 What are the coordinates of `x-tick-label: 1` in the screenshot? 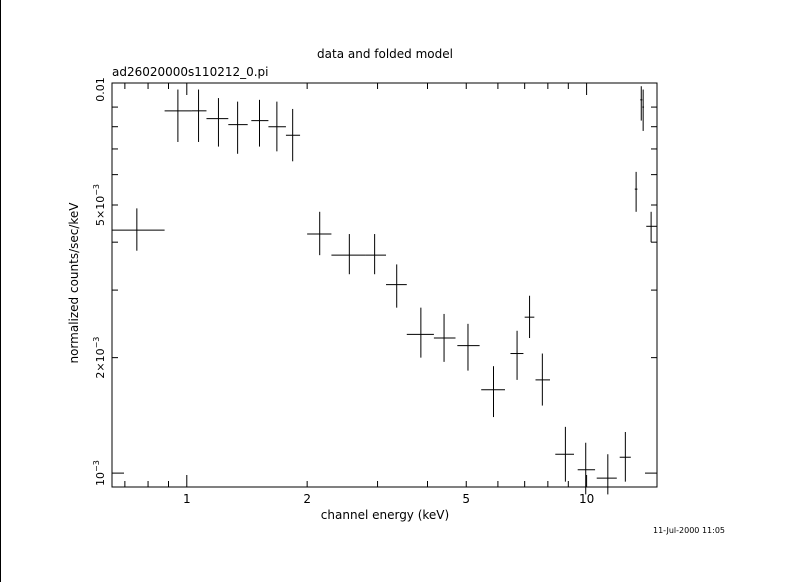 It's located at (187, 499).